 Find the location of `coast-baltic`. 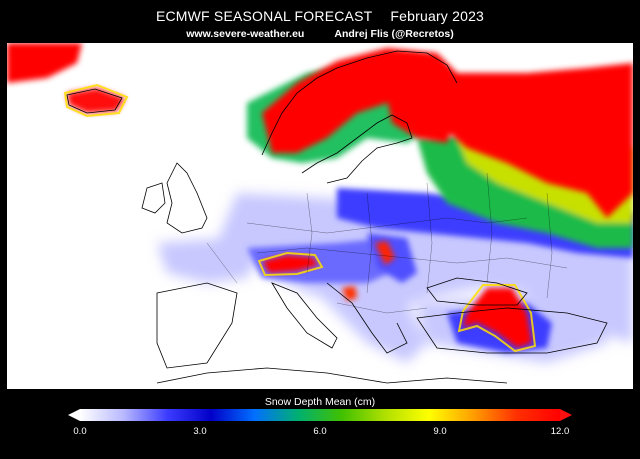

coast-baltic is located at coordinates (357, 149).